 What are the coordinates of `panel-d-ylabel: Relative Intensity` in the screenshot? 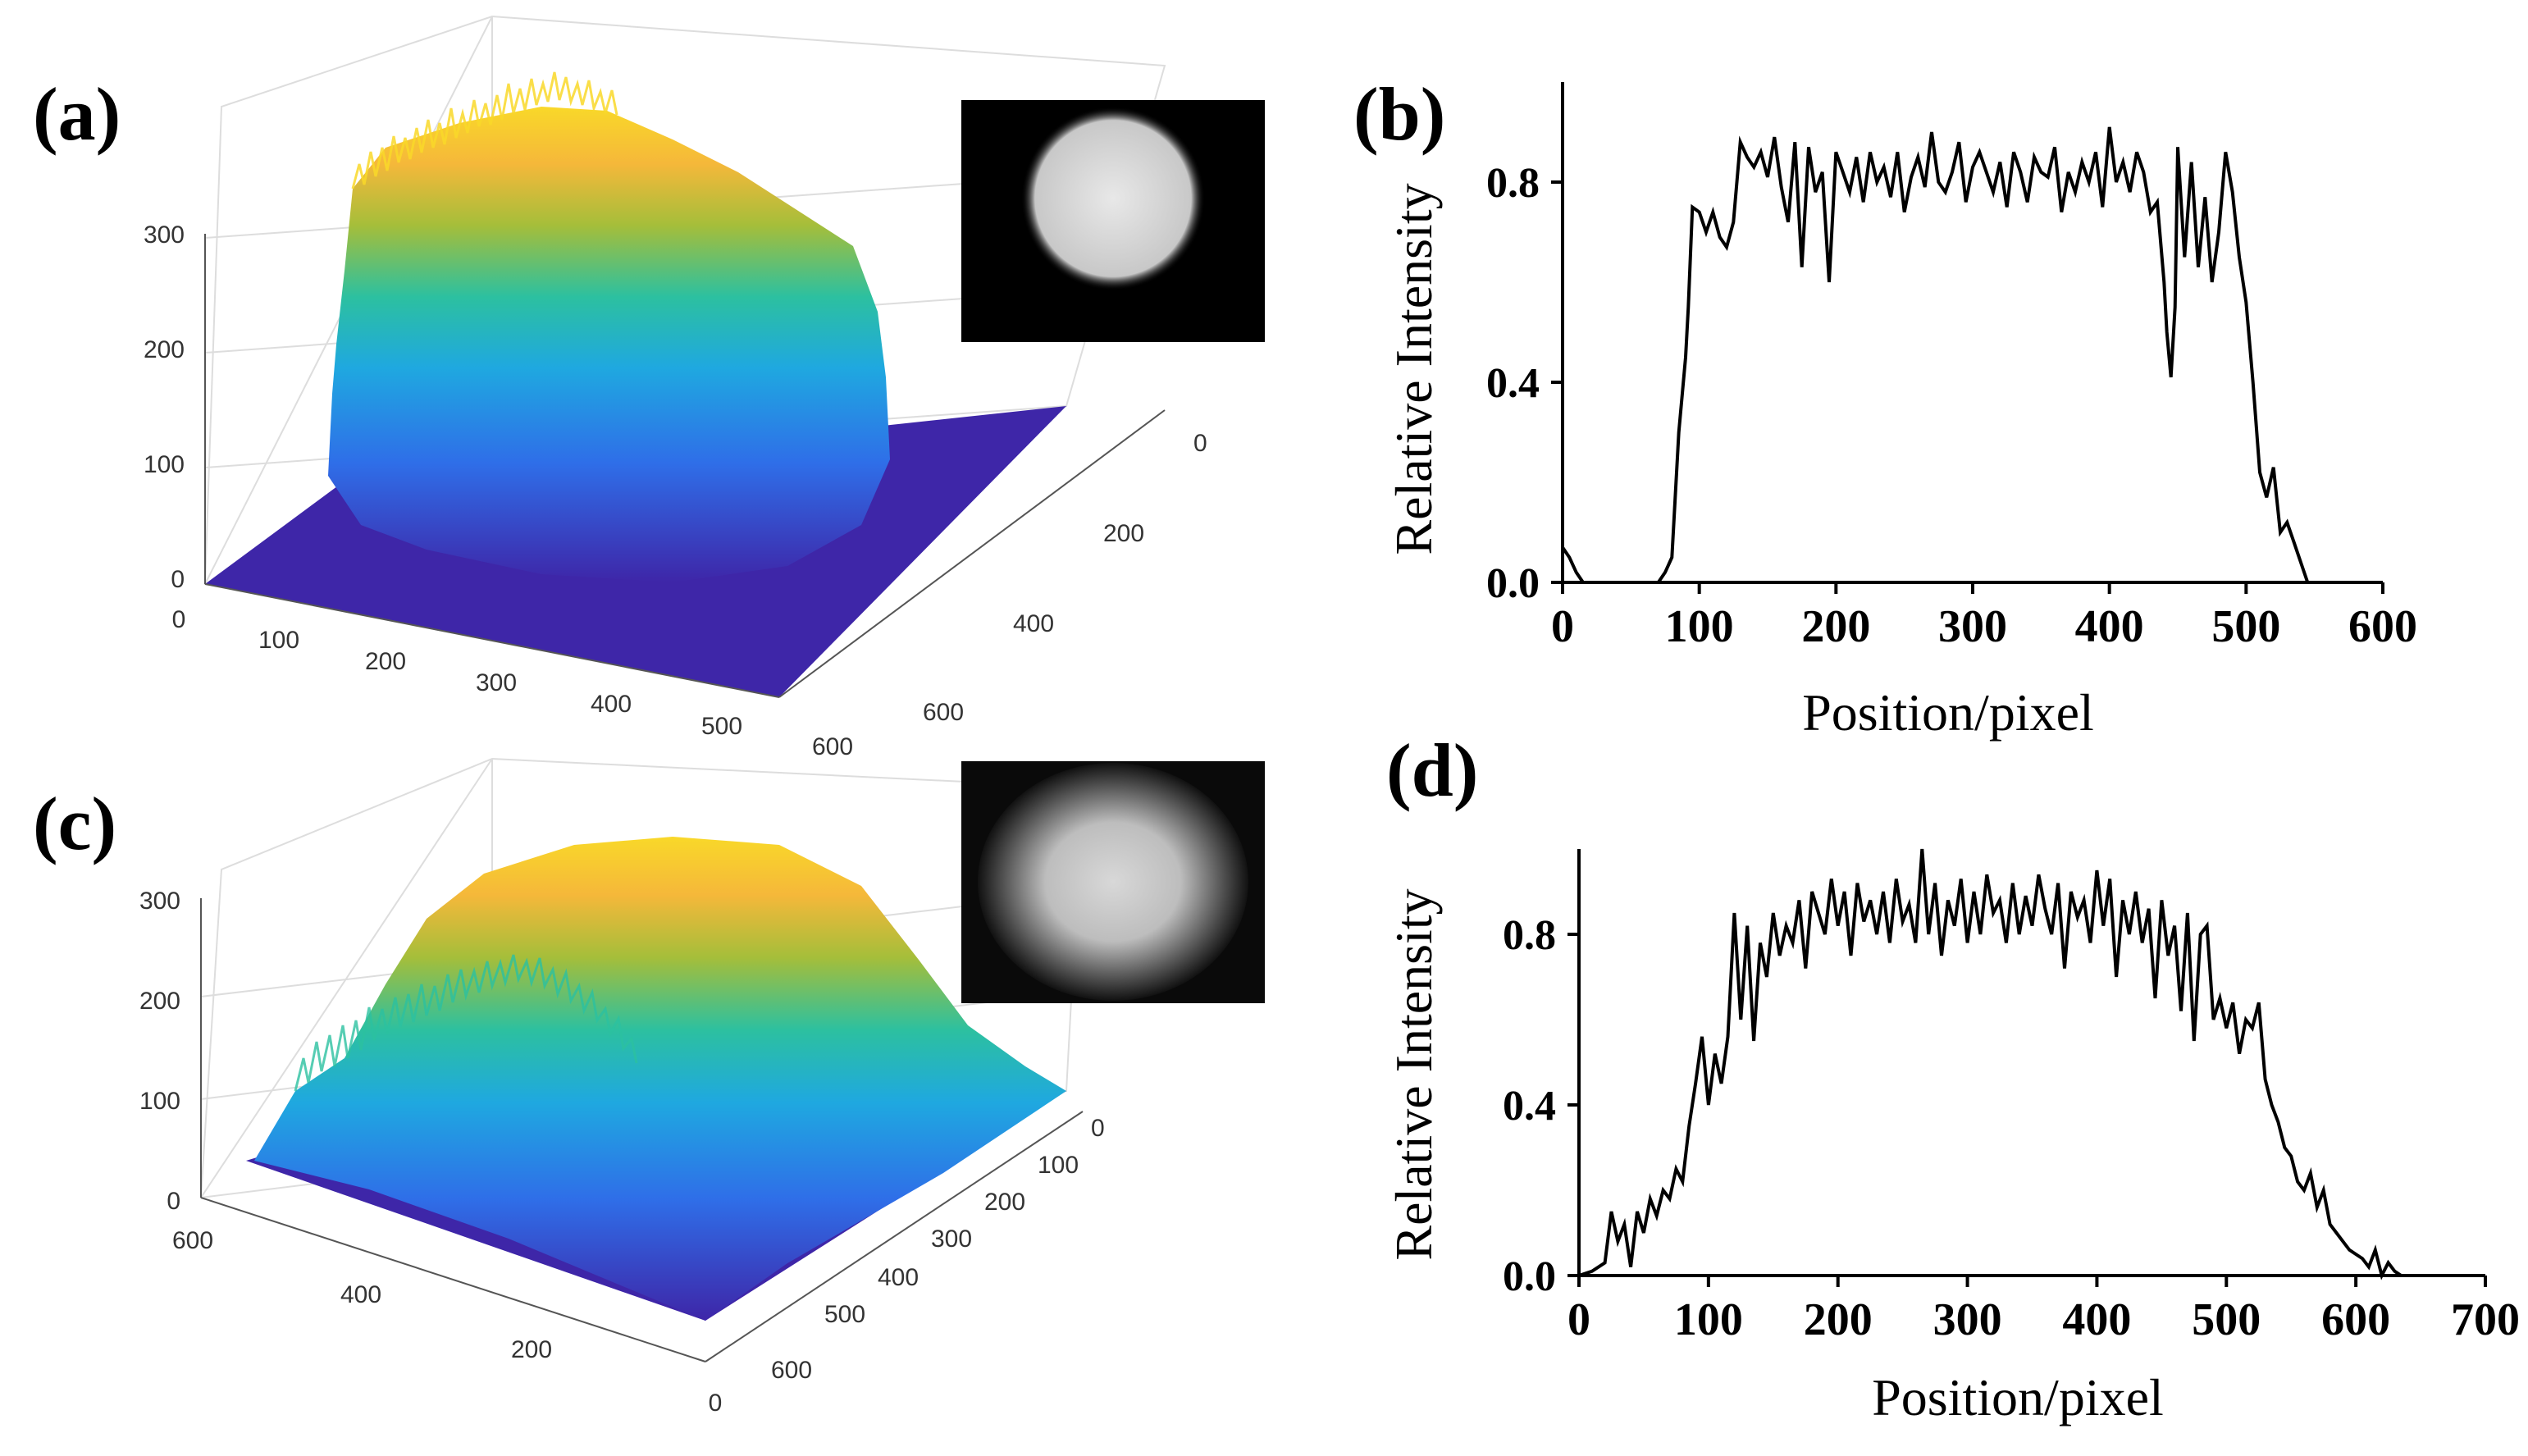 It's located at (1414, 1074).